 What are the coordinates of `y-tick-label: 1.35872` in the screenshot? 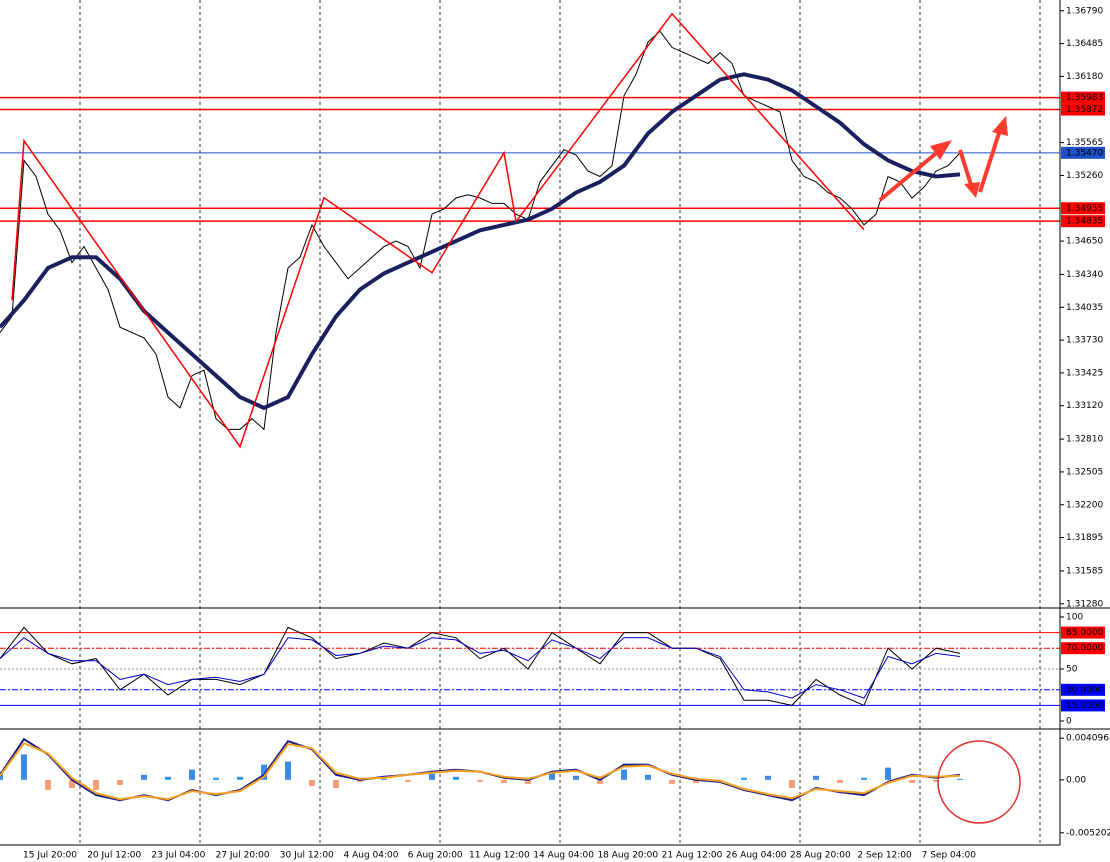 It's located at (1084, 110).